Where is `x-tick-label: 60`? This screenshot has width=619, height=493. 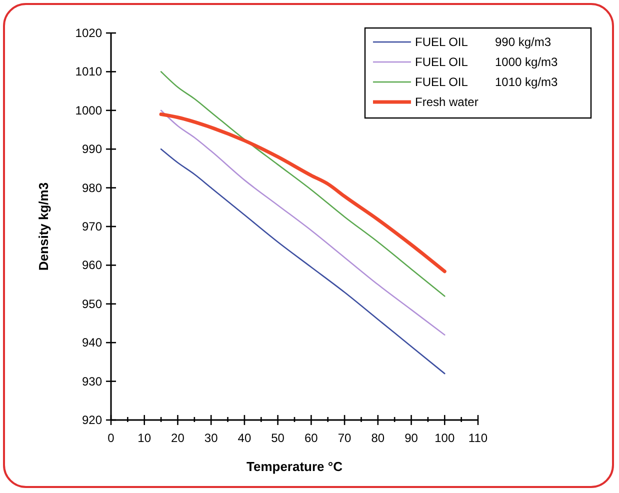
x-tick-label: 60 is located at coordinates (311, 438).